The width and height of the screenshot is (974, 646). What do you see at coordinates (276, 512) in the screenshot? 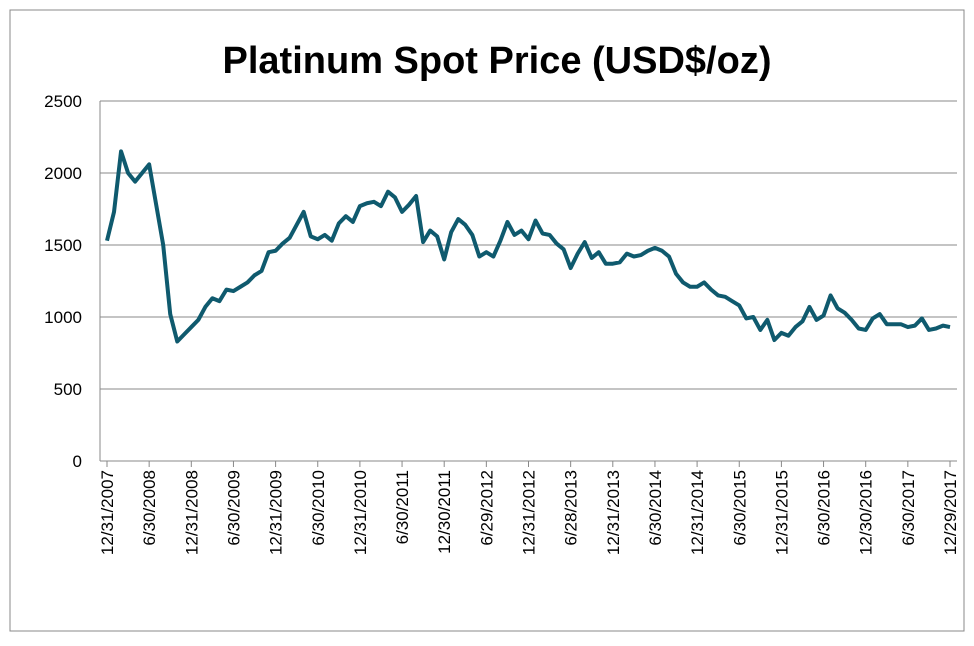
I see `x-tick-label: 12/31/2009` at bounding box center [276, 512].